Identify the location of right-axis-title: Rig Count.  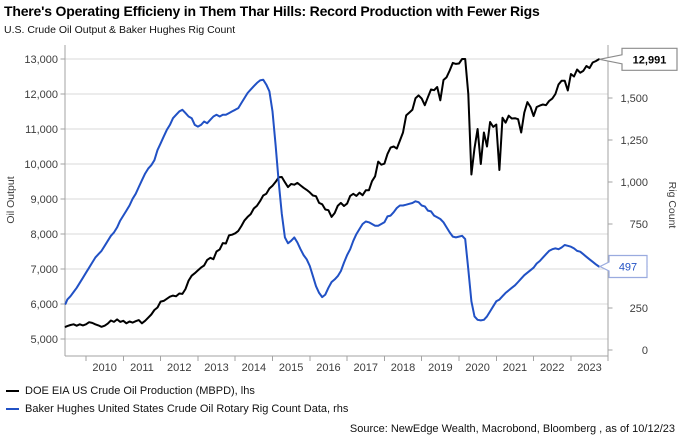
(672, 205).